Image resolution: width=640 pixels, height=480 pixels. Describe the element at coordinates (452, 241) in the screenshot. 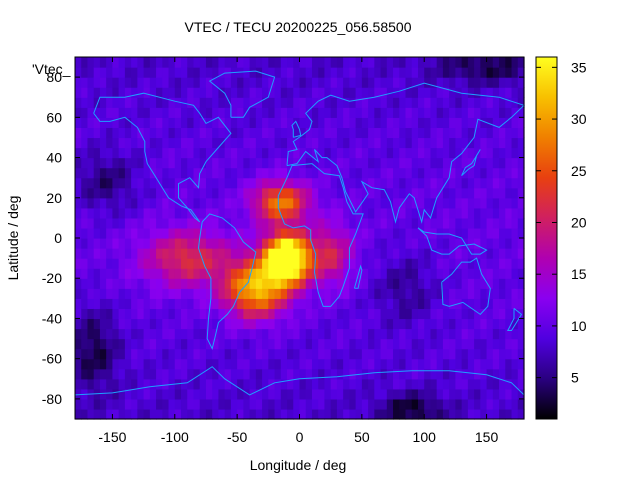

I see `coast-indonesia` at that location.